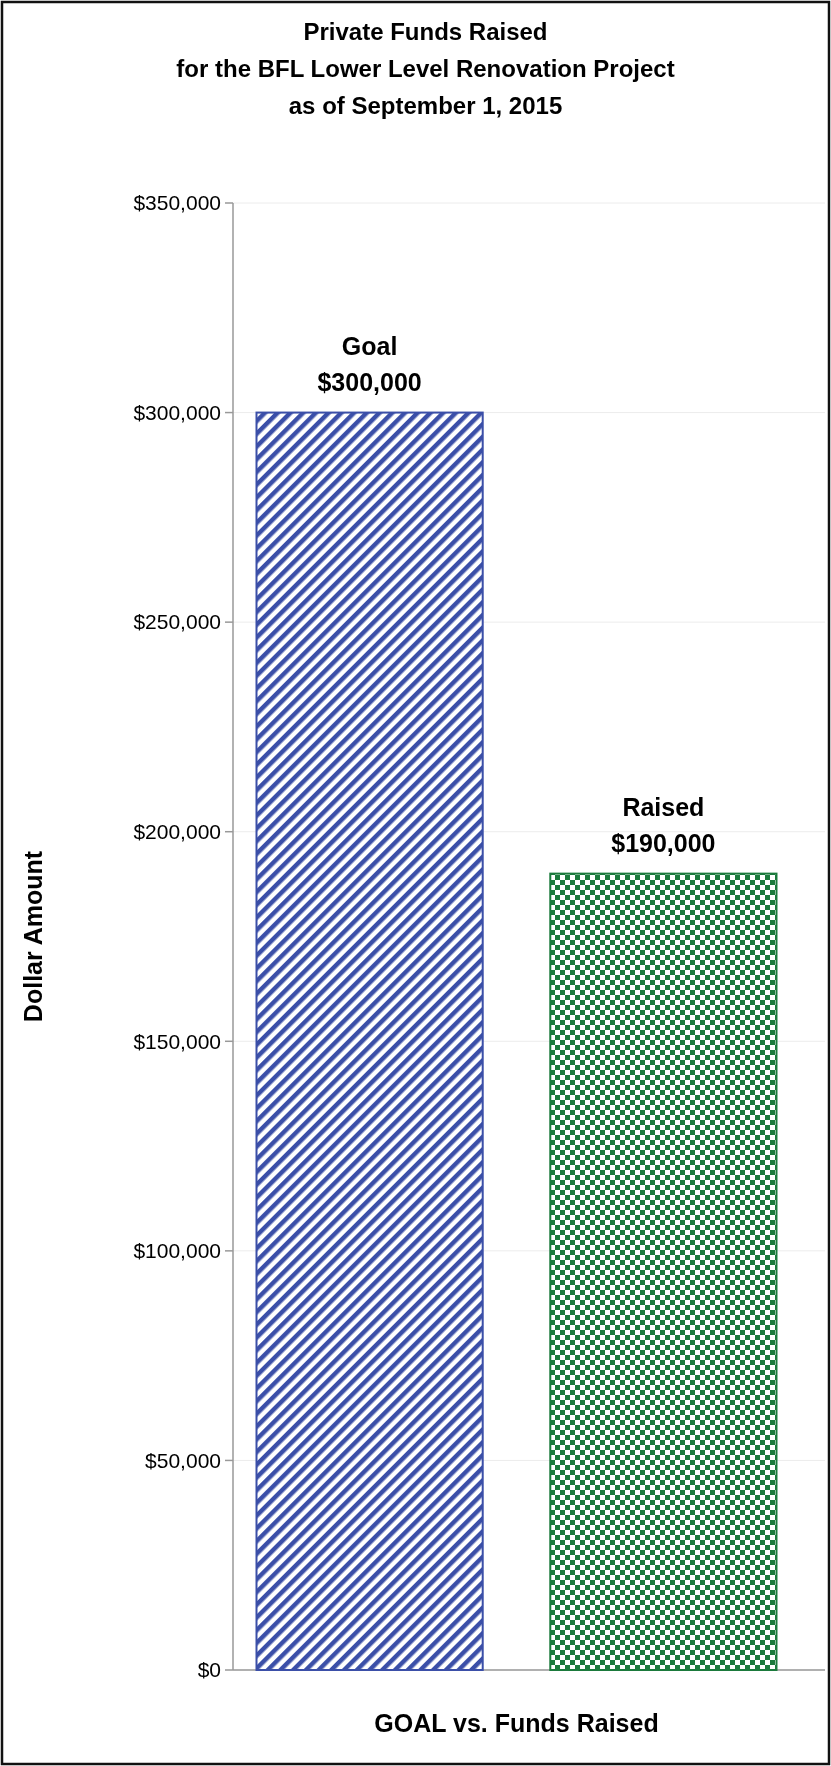 The height and width of the screenshot is (1766, 831). Describe the element at coordinates (663, 842) in the screenshot. I see `data-label: $190,000` at that location.